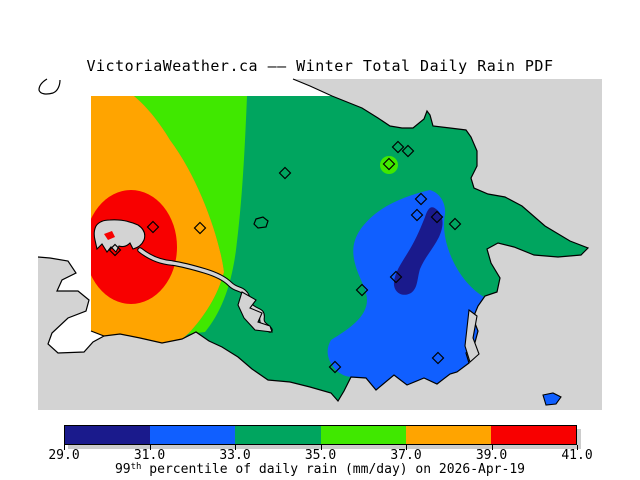 This screenshot has height=480, width=640. What do you see at coordinates (109, 235) in the screenshot?
I see `harbour-island-inlet` at bounding box center [109, 235].